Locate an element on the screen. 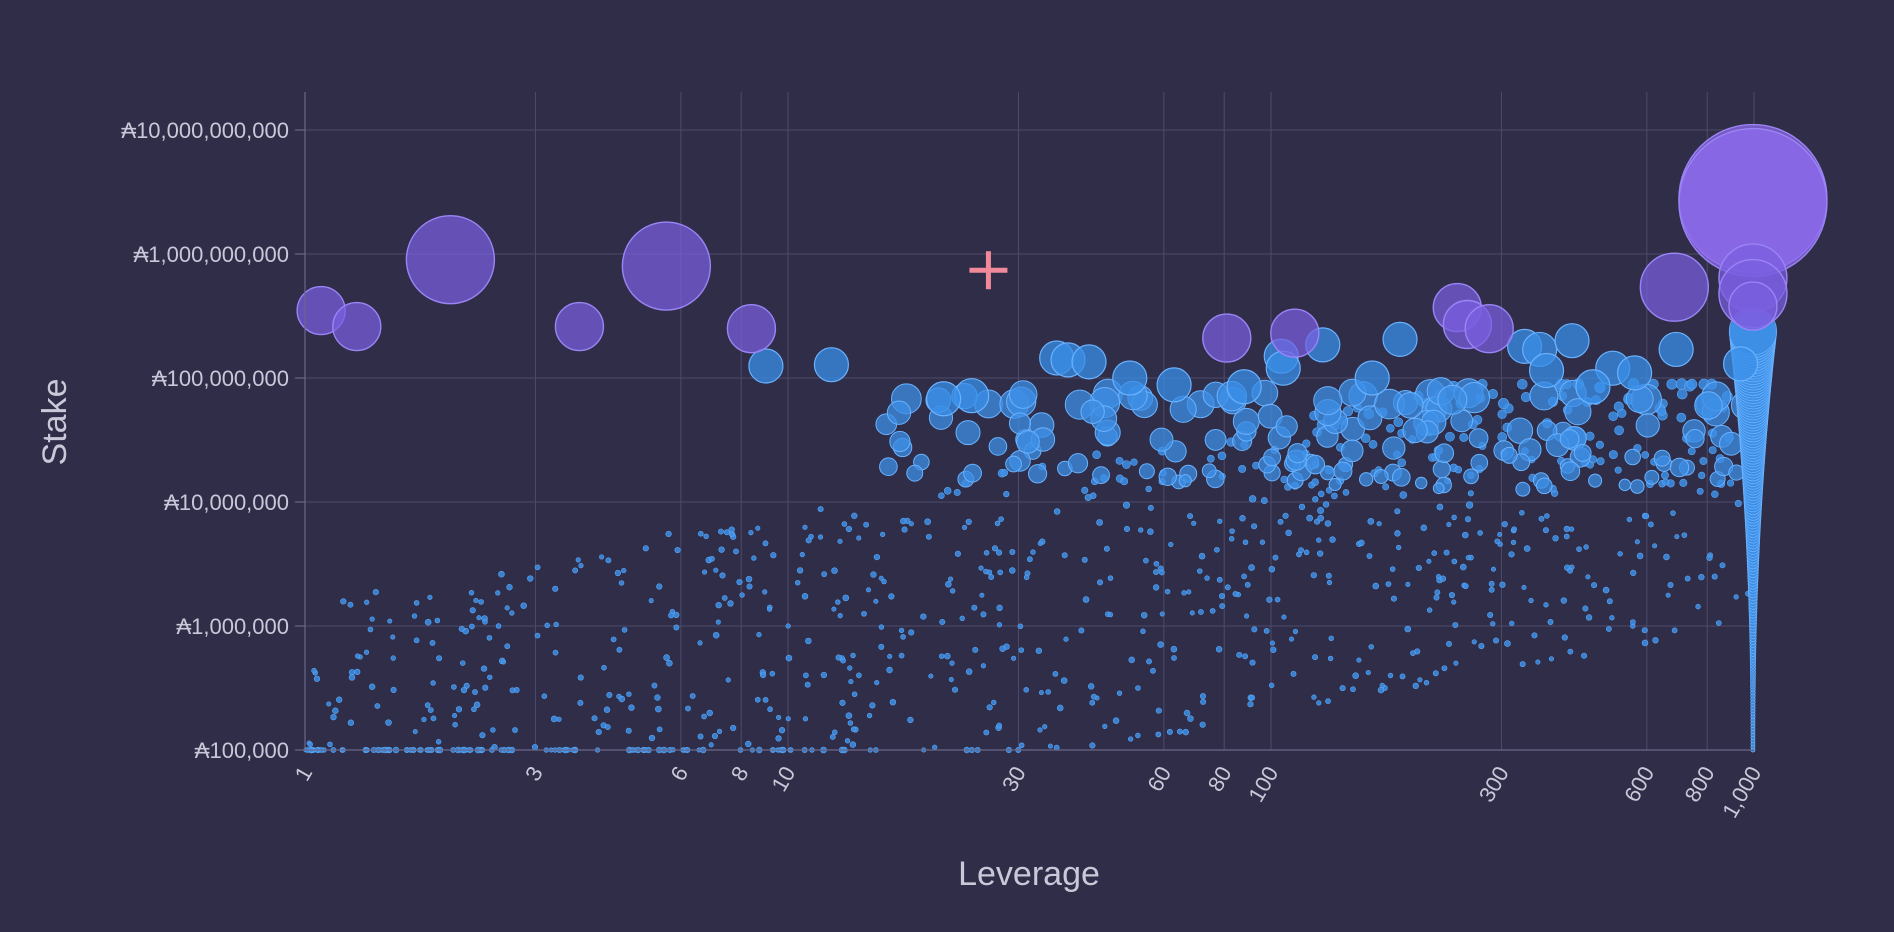 This screenshot has width=1894, height=932. y-tick-label: ₳10,000,000,000 is located at coordinates (205, 130).